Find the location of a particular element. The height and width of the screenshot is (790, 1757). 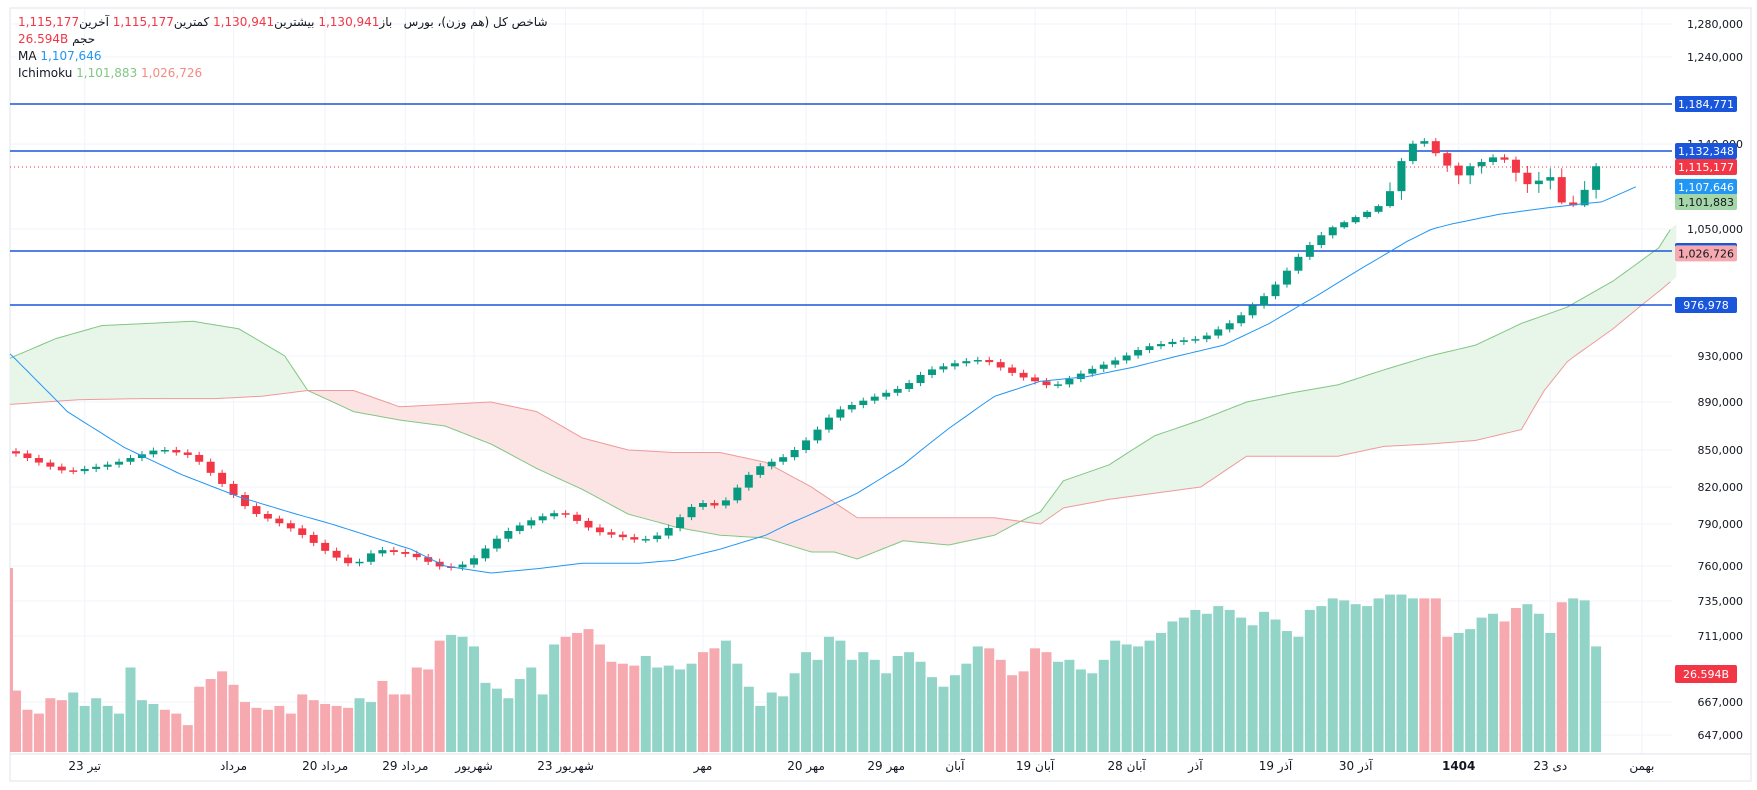

series-label-box is located at coordinates (1706, 202).